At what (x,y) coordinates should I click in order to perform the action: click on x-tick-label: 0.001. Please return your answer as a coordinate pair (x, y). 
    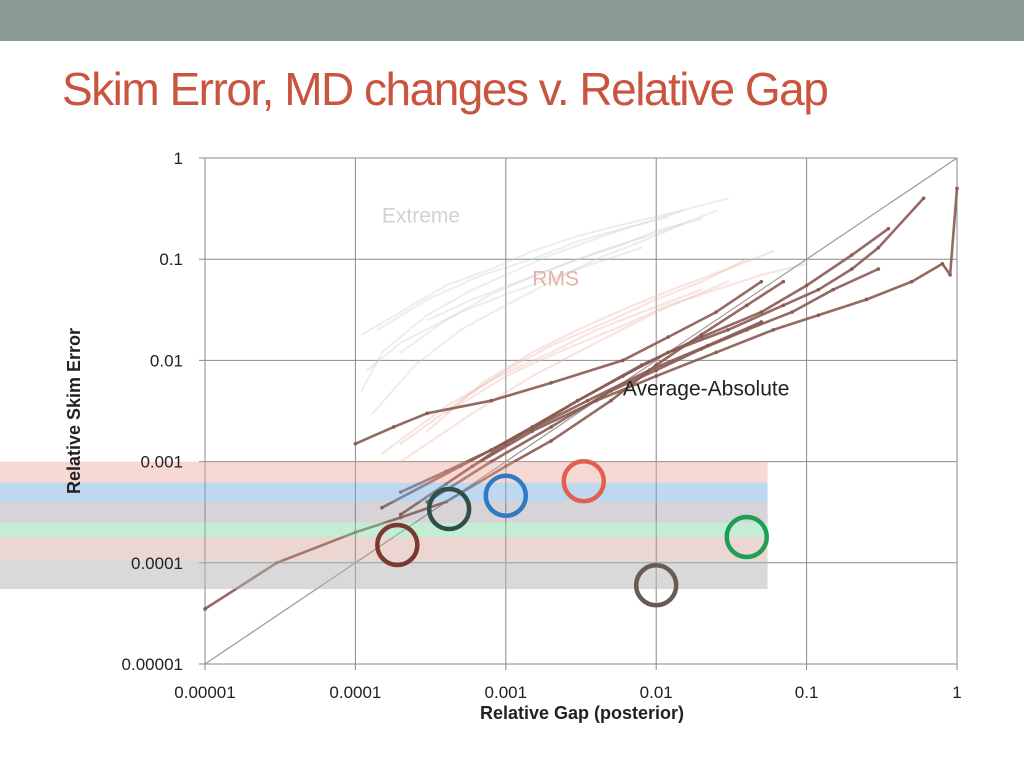
    Looking at the image, I should click on (506, 692).